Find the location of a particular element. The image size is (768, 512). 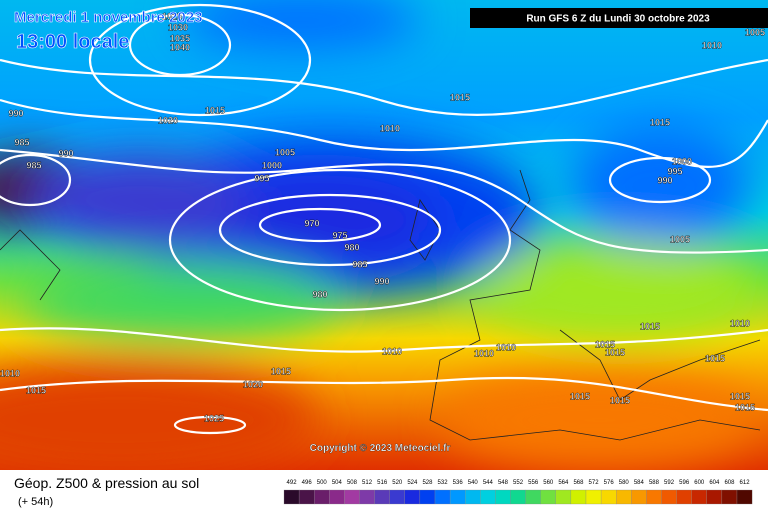

scale-label: 552 is located at coordinates (518, 483).